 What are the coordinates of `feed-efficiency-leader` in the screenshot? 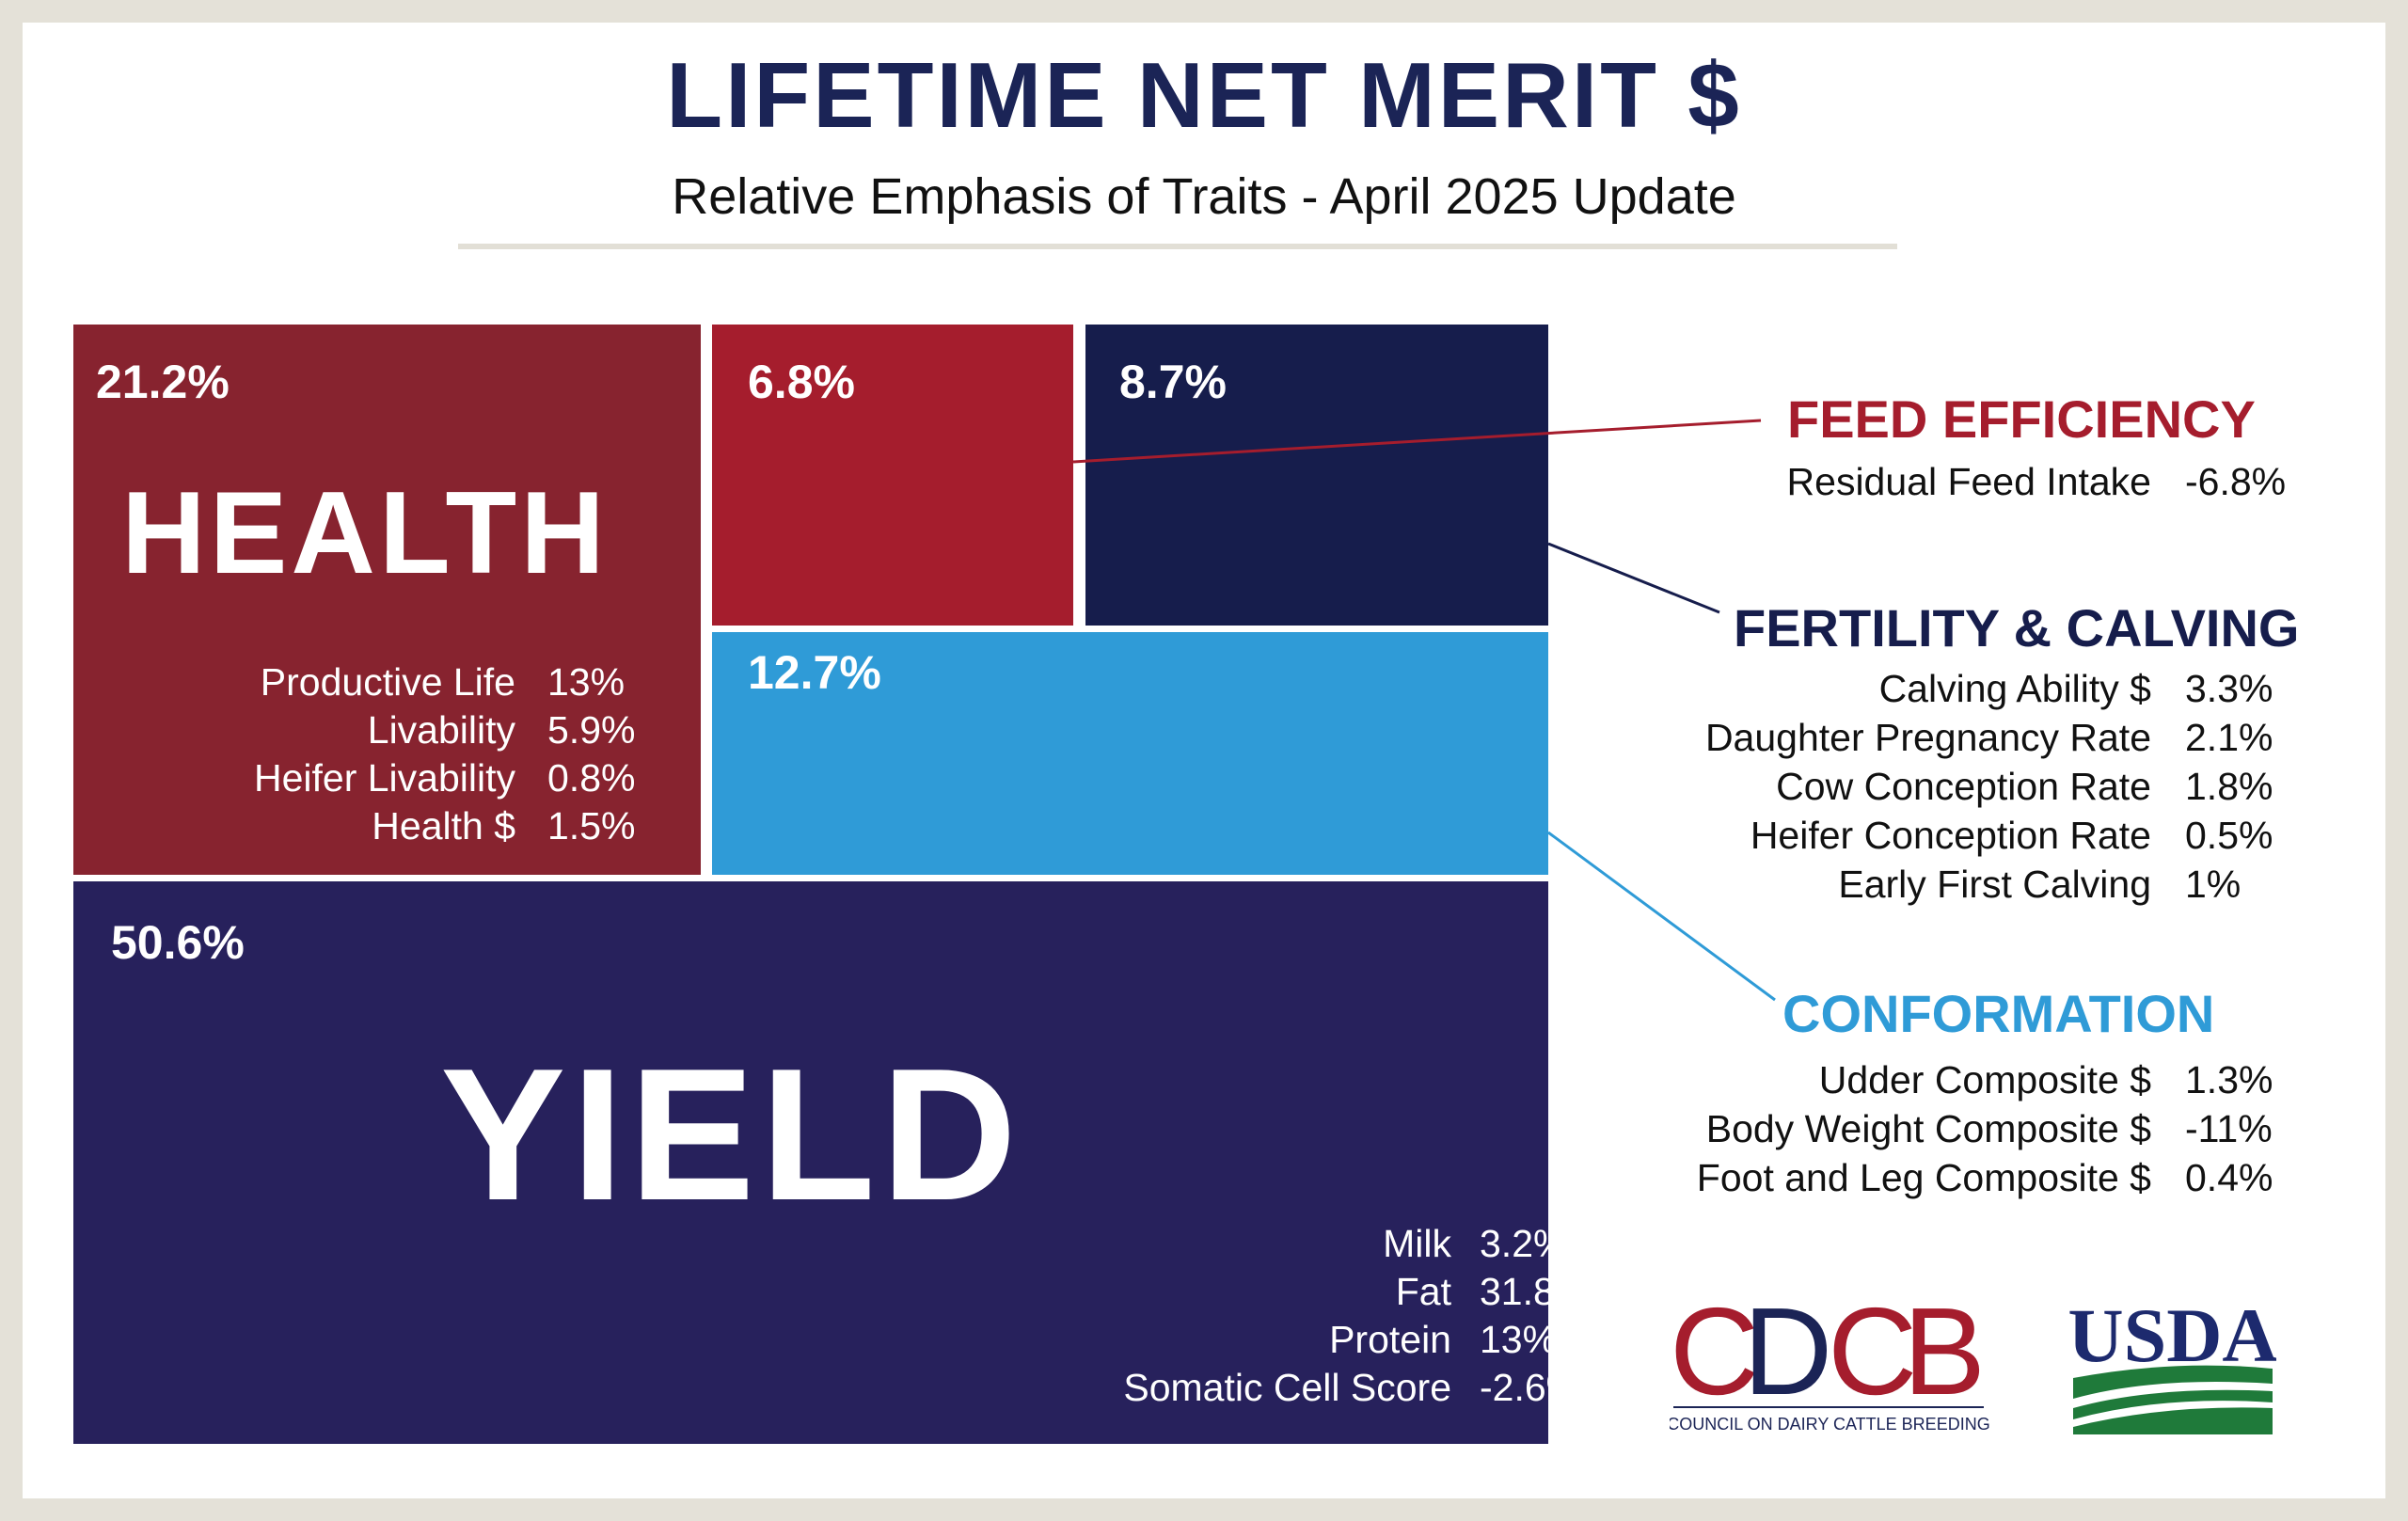 It's located at (1417, 441).